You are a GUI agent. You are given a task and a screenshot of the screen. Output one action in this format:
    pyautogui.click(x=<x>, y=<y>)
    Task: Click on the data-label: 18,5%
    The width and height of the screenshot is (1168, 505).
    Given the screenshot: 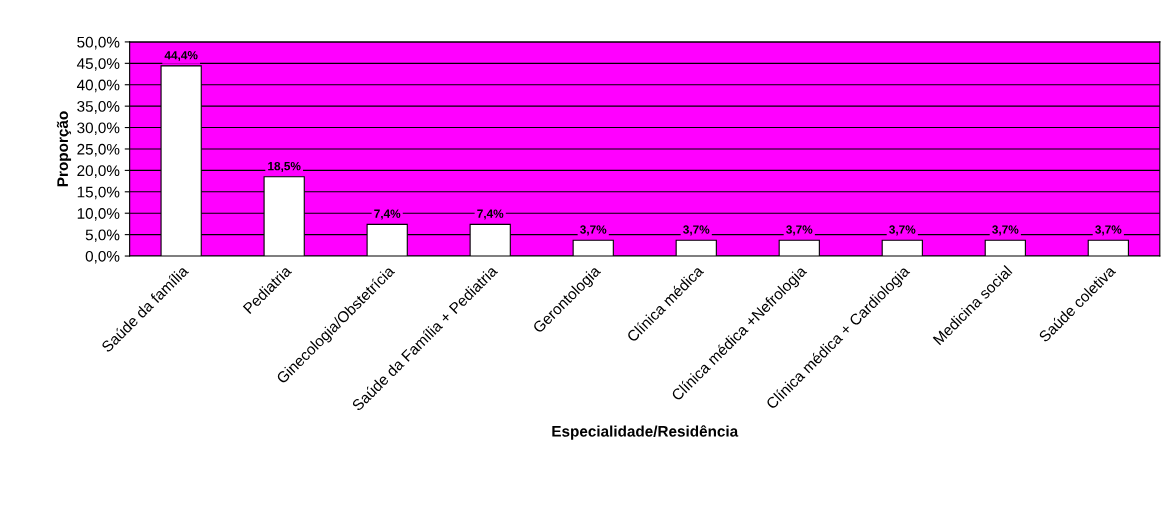 What is the action you would take?
    pyautogui.click(x=284, y=167)
    